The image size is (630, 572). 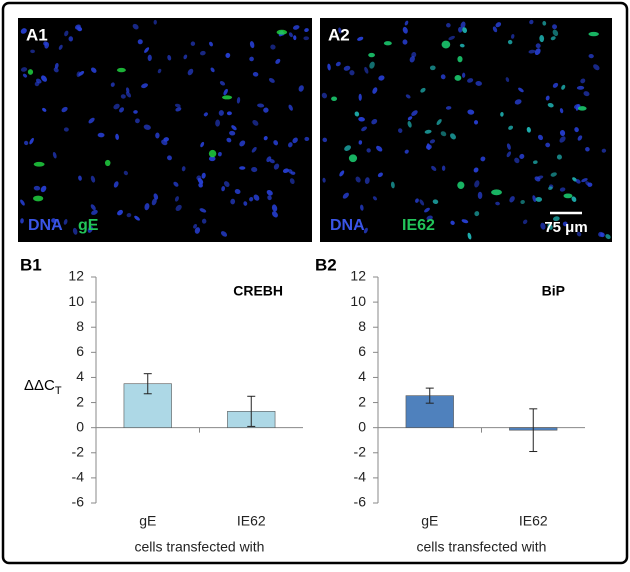 What do you see at coordinates (482, 547) in the screenshot?
I see `x-axis-label: cells transfected with` at bounding box center [482, 547].